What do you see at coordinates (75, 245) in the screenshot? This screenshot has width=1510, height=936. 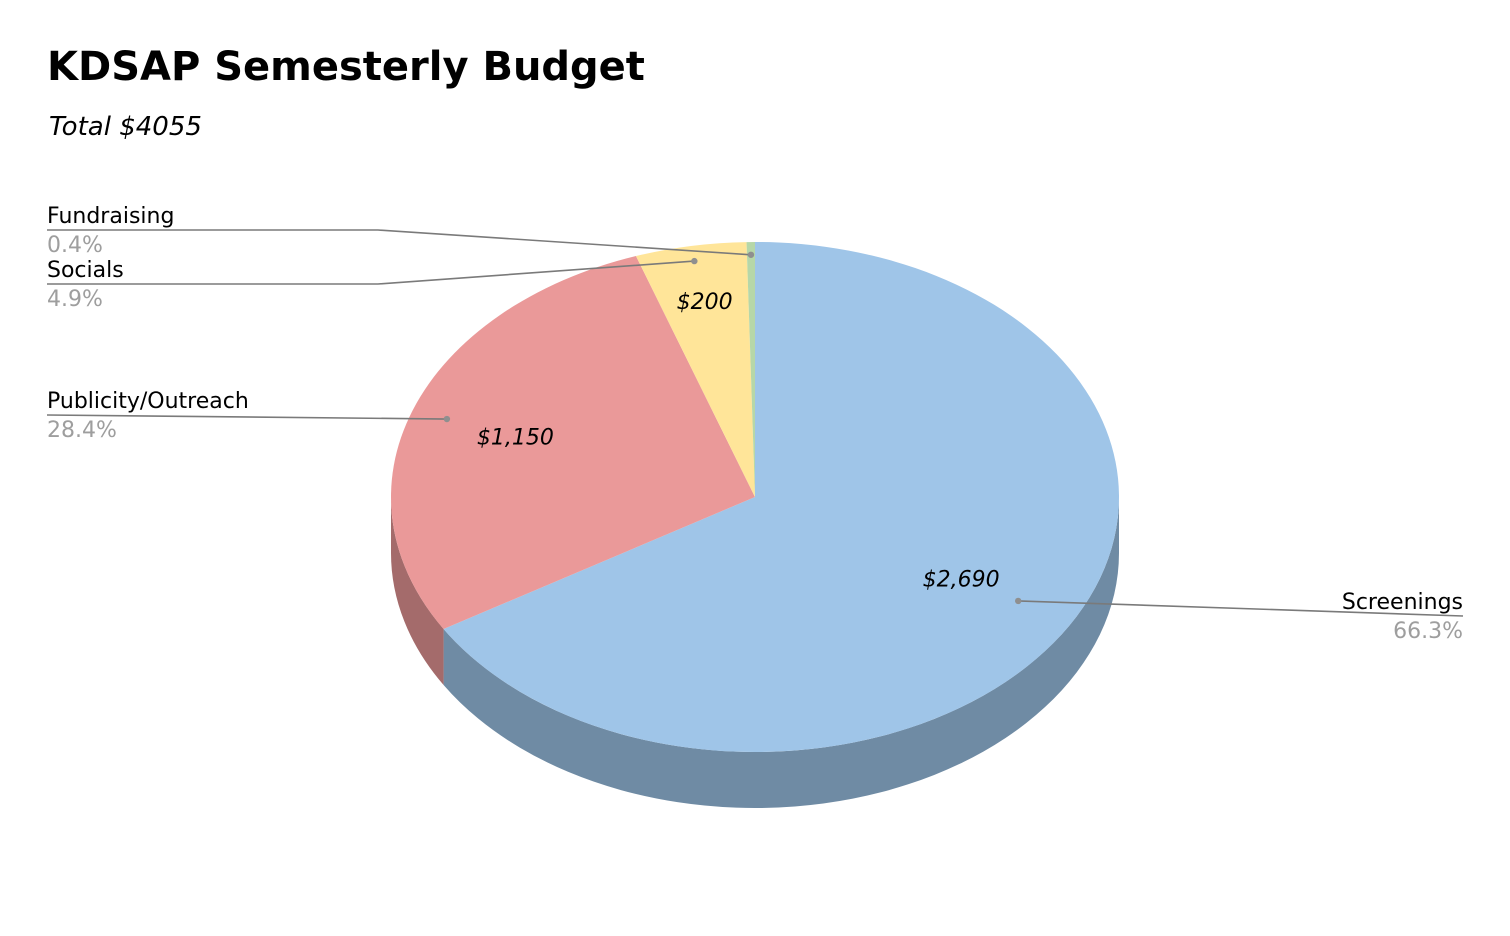 I see `percent-label-fundraising: 0.4%` at bounding box center [75, 245].